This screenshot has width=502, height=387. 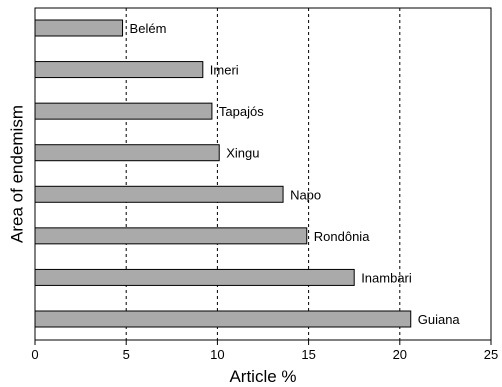 What do you see at coordinates (241, 111) in the screenshot?
I see `bar-label: Tapajós` at bounding box center [241, 111].